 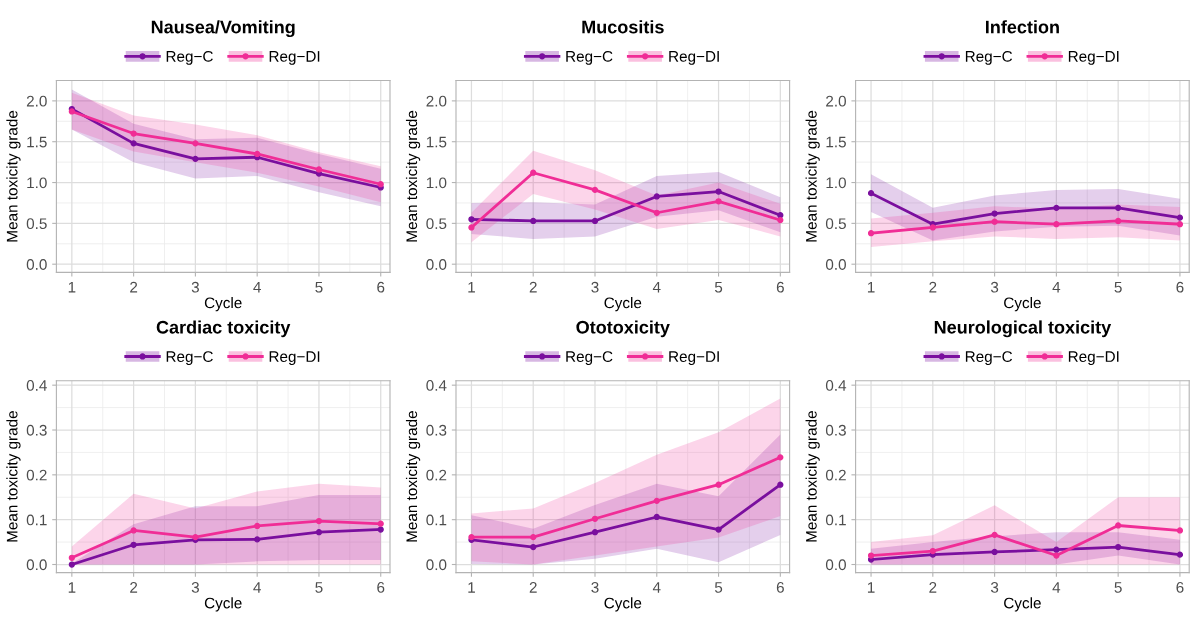 I want to click on chart-title: Cardiac toxicity, so click(x=223, y=329).